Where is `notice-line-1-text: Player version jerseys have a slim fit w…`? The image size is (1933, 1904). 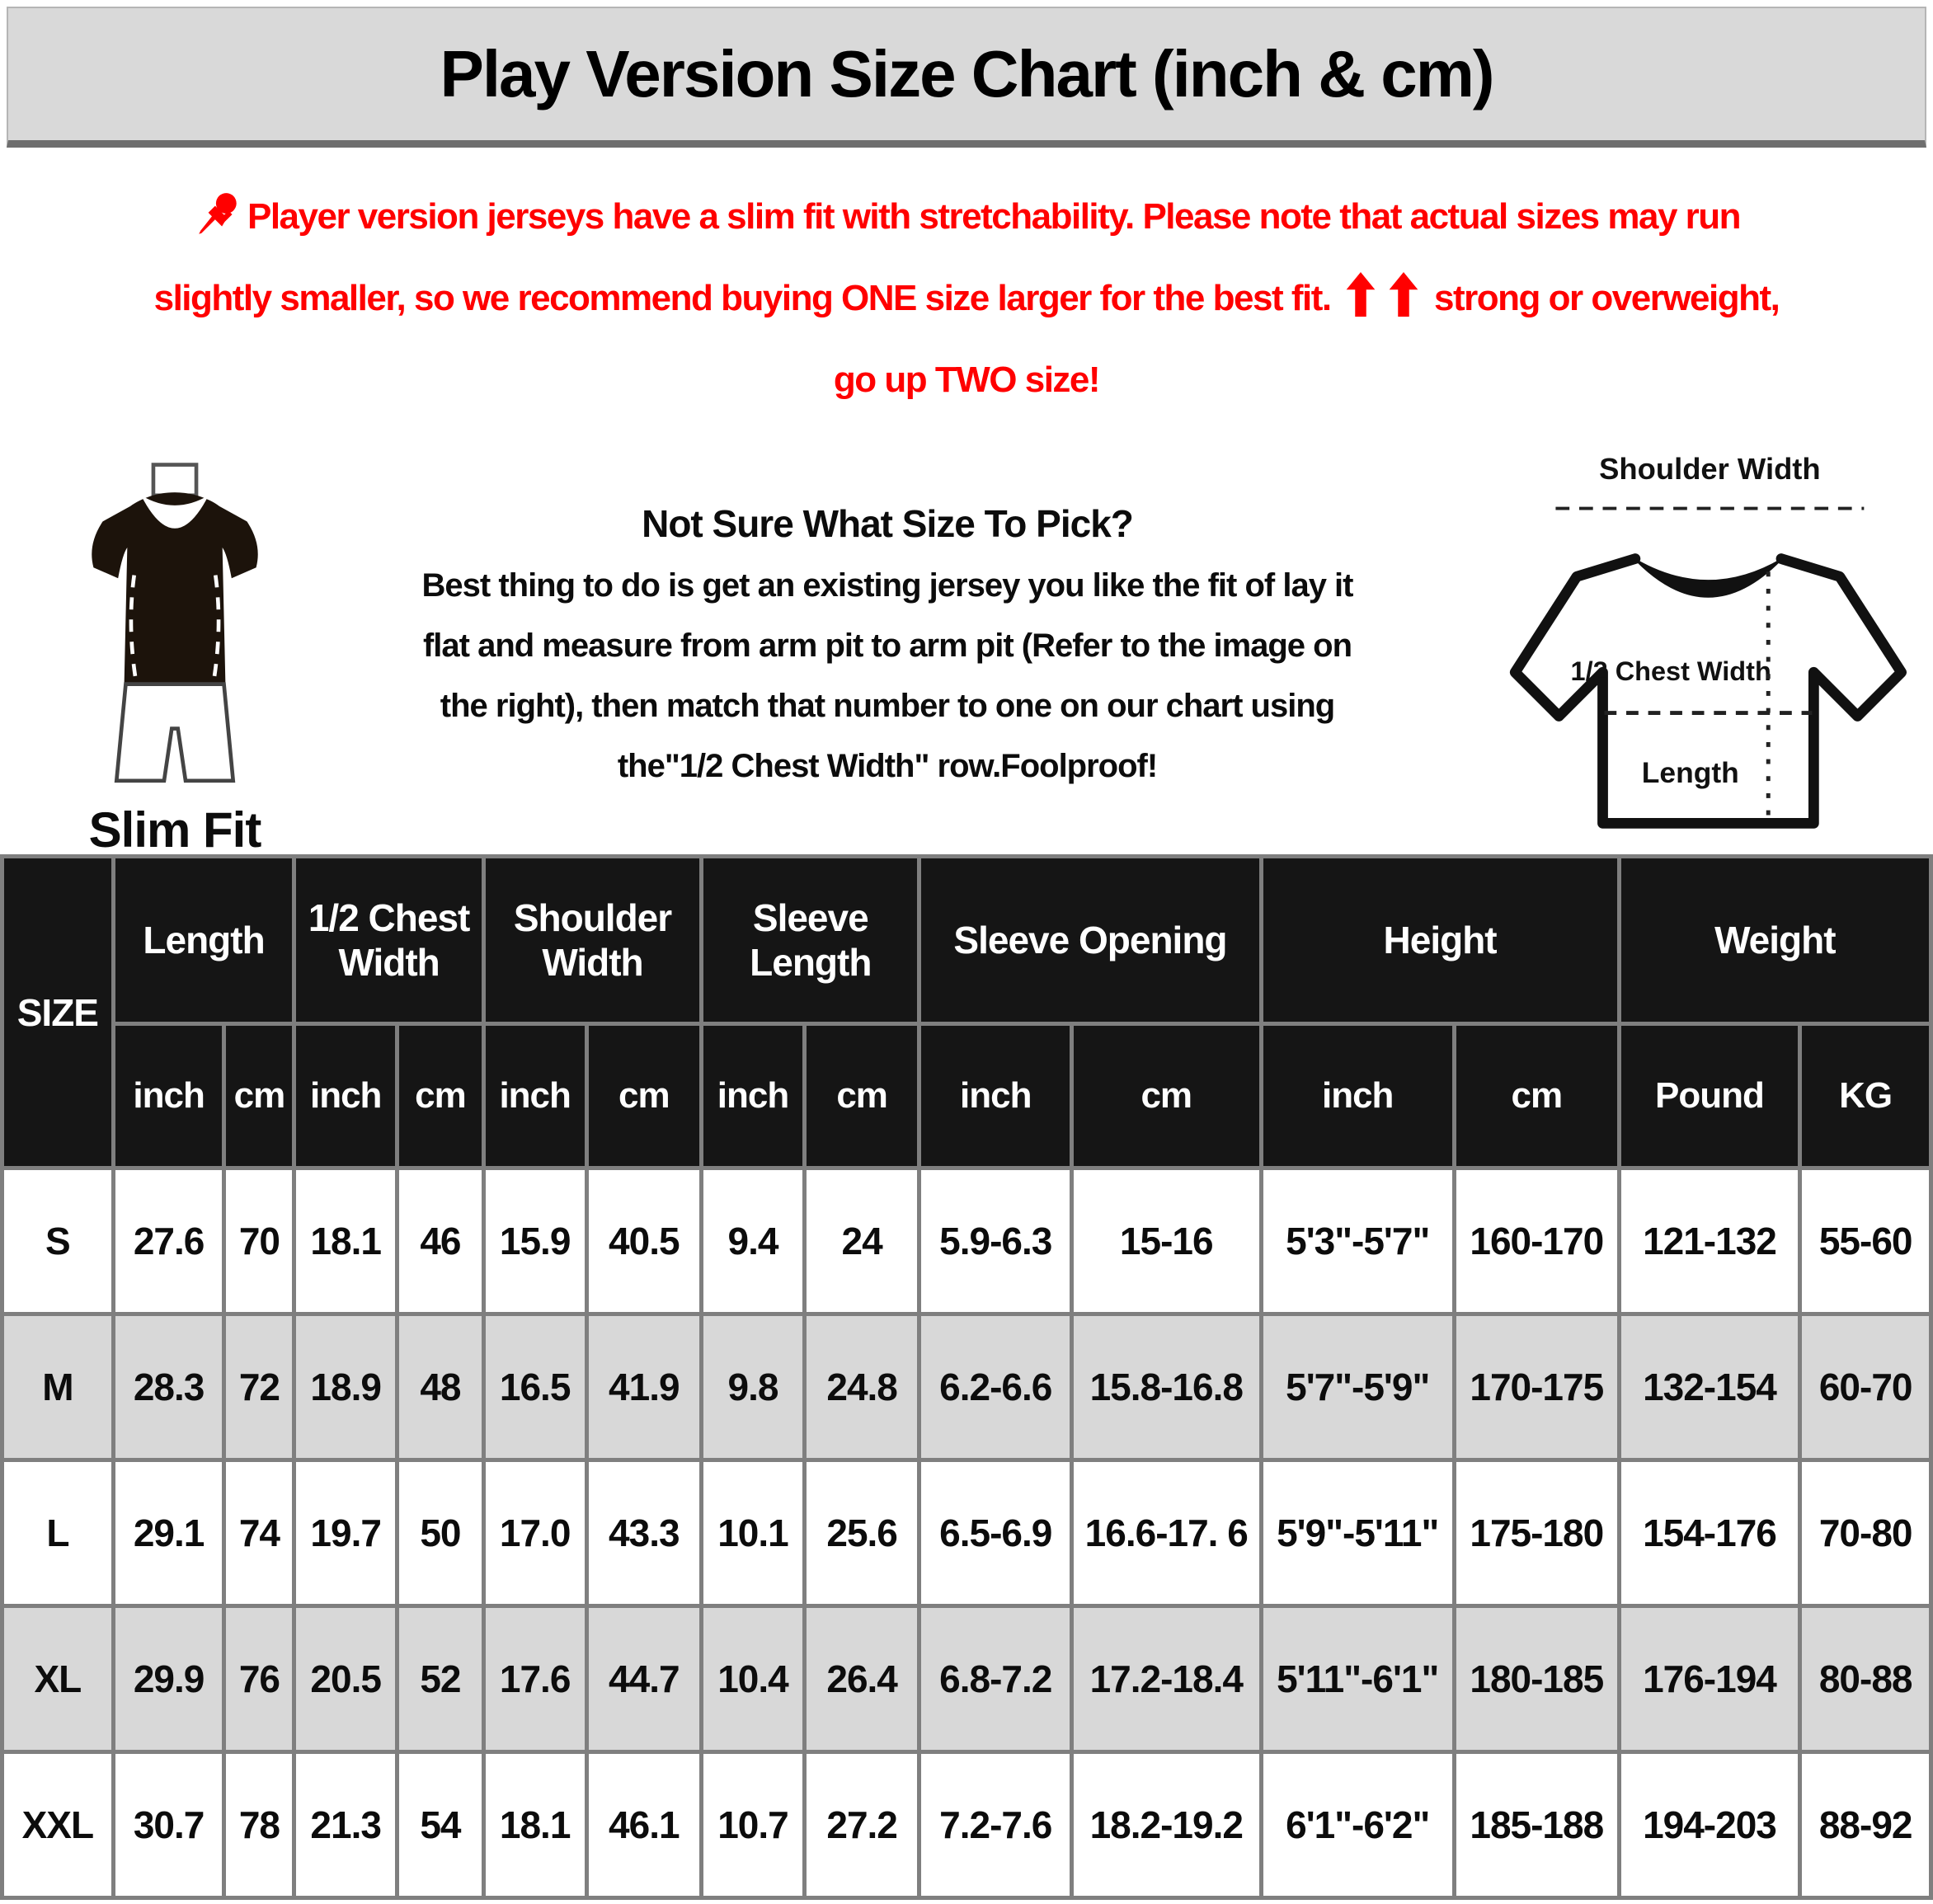 notice-line-1-text: Player version jerseys have a slim fit w… is located at coordinates (994, 216).